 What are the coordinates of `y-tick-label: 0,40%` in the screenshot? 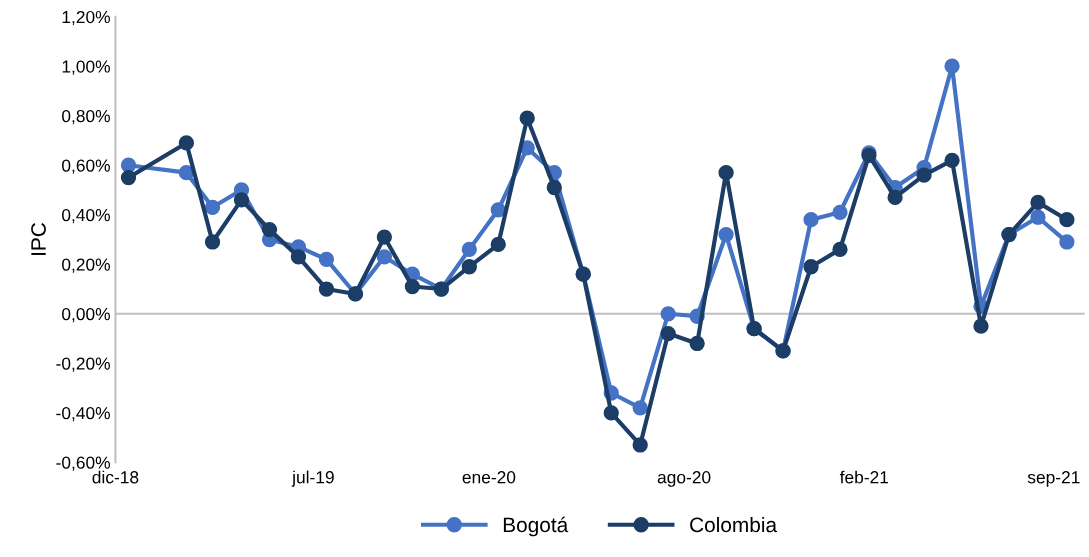 It's located at (86, 216).